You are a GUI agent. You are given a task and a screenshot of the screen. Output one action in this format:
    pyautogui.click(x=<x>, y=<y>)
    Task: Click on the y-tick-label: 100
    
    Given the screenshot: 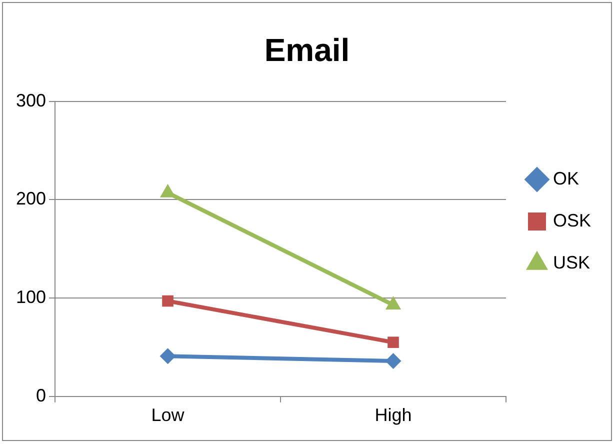 What is the action you would take?
    pyautogui.click(x=31, y=297)
    